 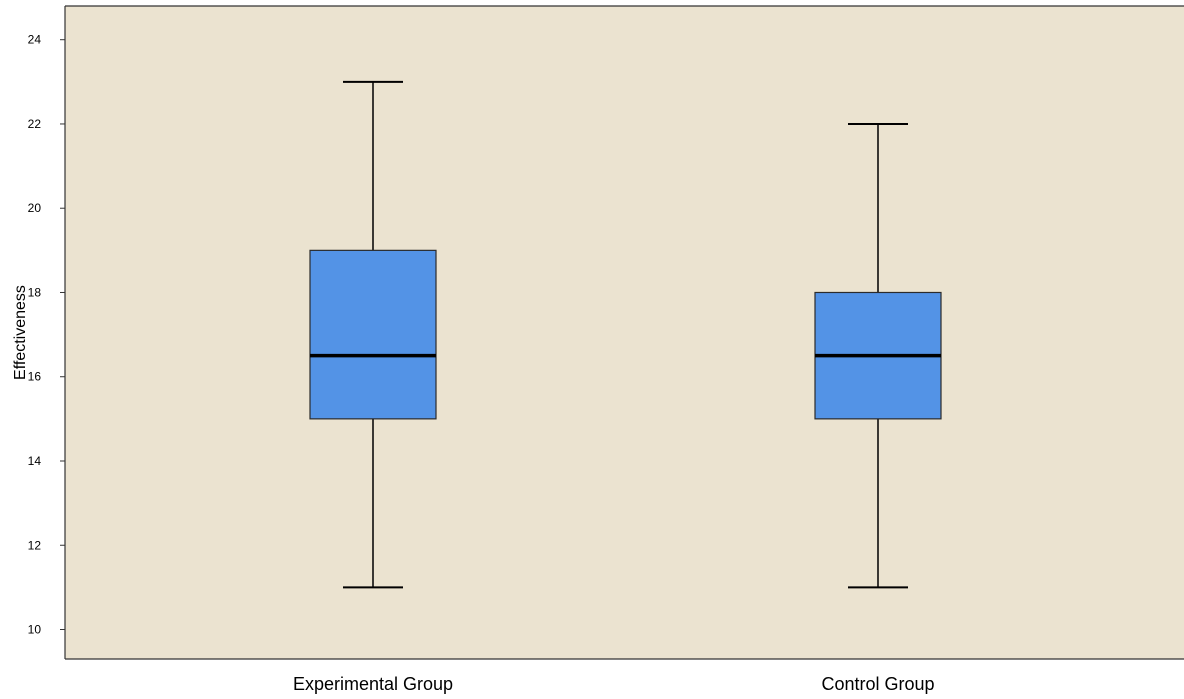 I want to click on y-tick-label: 18, so click(x=35, y=292).